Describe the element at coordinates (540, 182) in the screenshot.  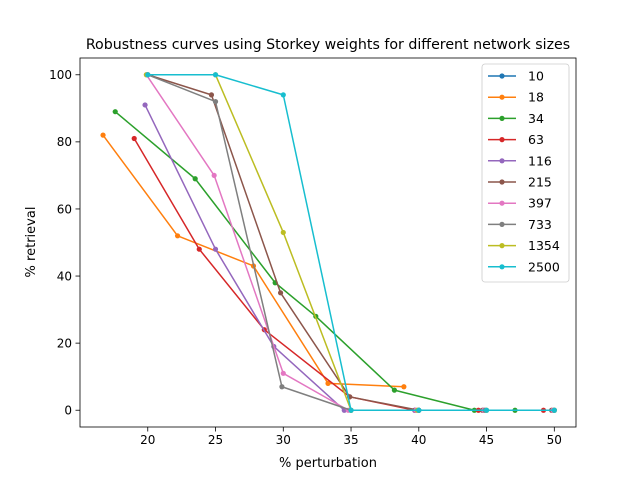
I see `legend-label-215: 215` at that location.